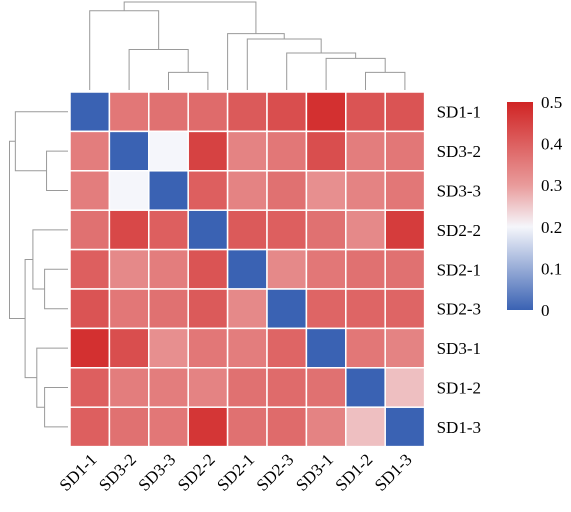 The image size is (571, 512). What do you see at coordinates (393, 472) in the screenshot?
I see `column-label: SD1-3` at bounding box center [393, 472].